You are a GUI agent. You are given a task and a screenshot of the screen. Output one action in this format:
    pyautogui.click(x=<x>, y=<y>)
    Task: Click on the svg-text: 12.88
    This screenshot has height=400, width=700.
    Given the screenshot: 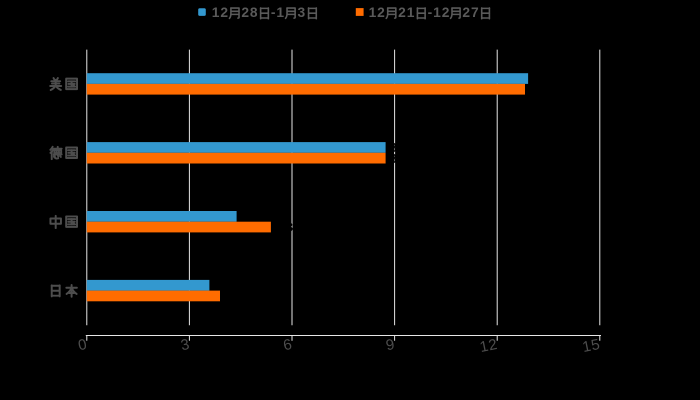 What is the action you would take?
    pyautogui.click(x=548, y=78)
    